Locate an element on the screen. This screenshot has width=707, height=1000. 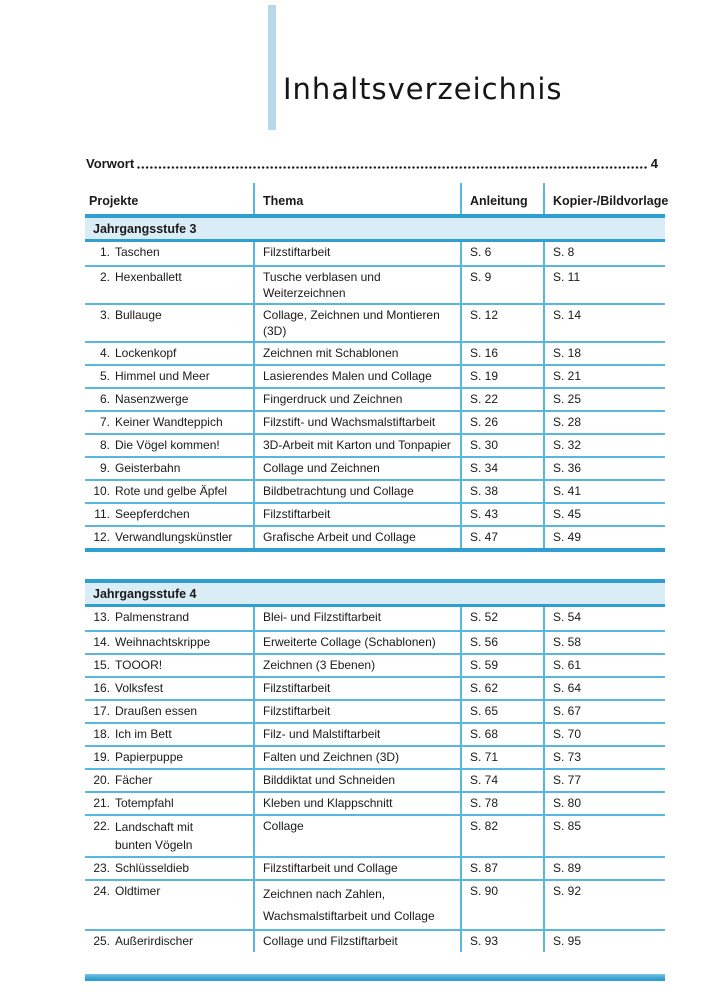
project-cell: 12. Verwandlungskünstler is located at coordinates (169, 537).